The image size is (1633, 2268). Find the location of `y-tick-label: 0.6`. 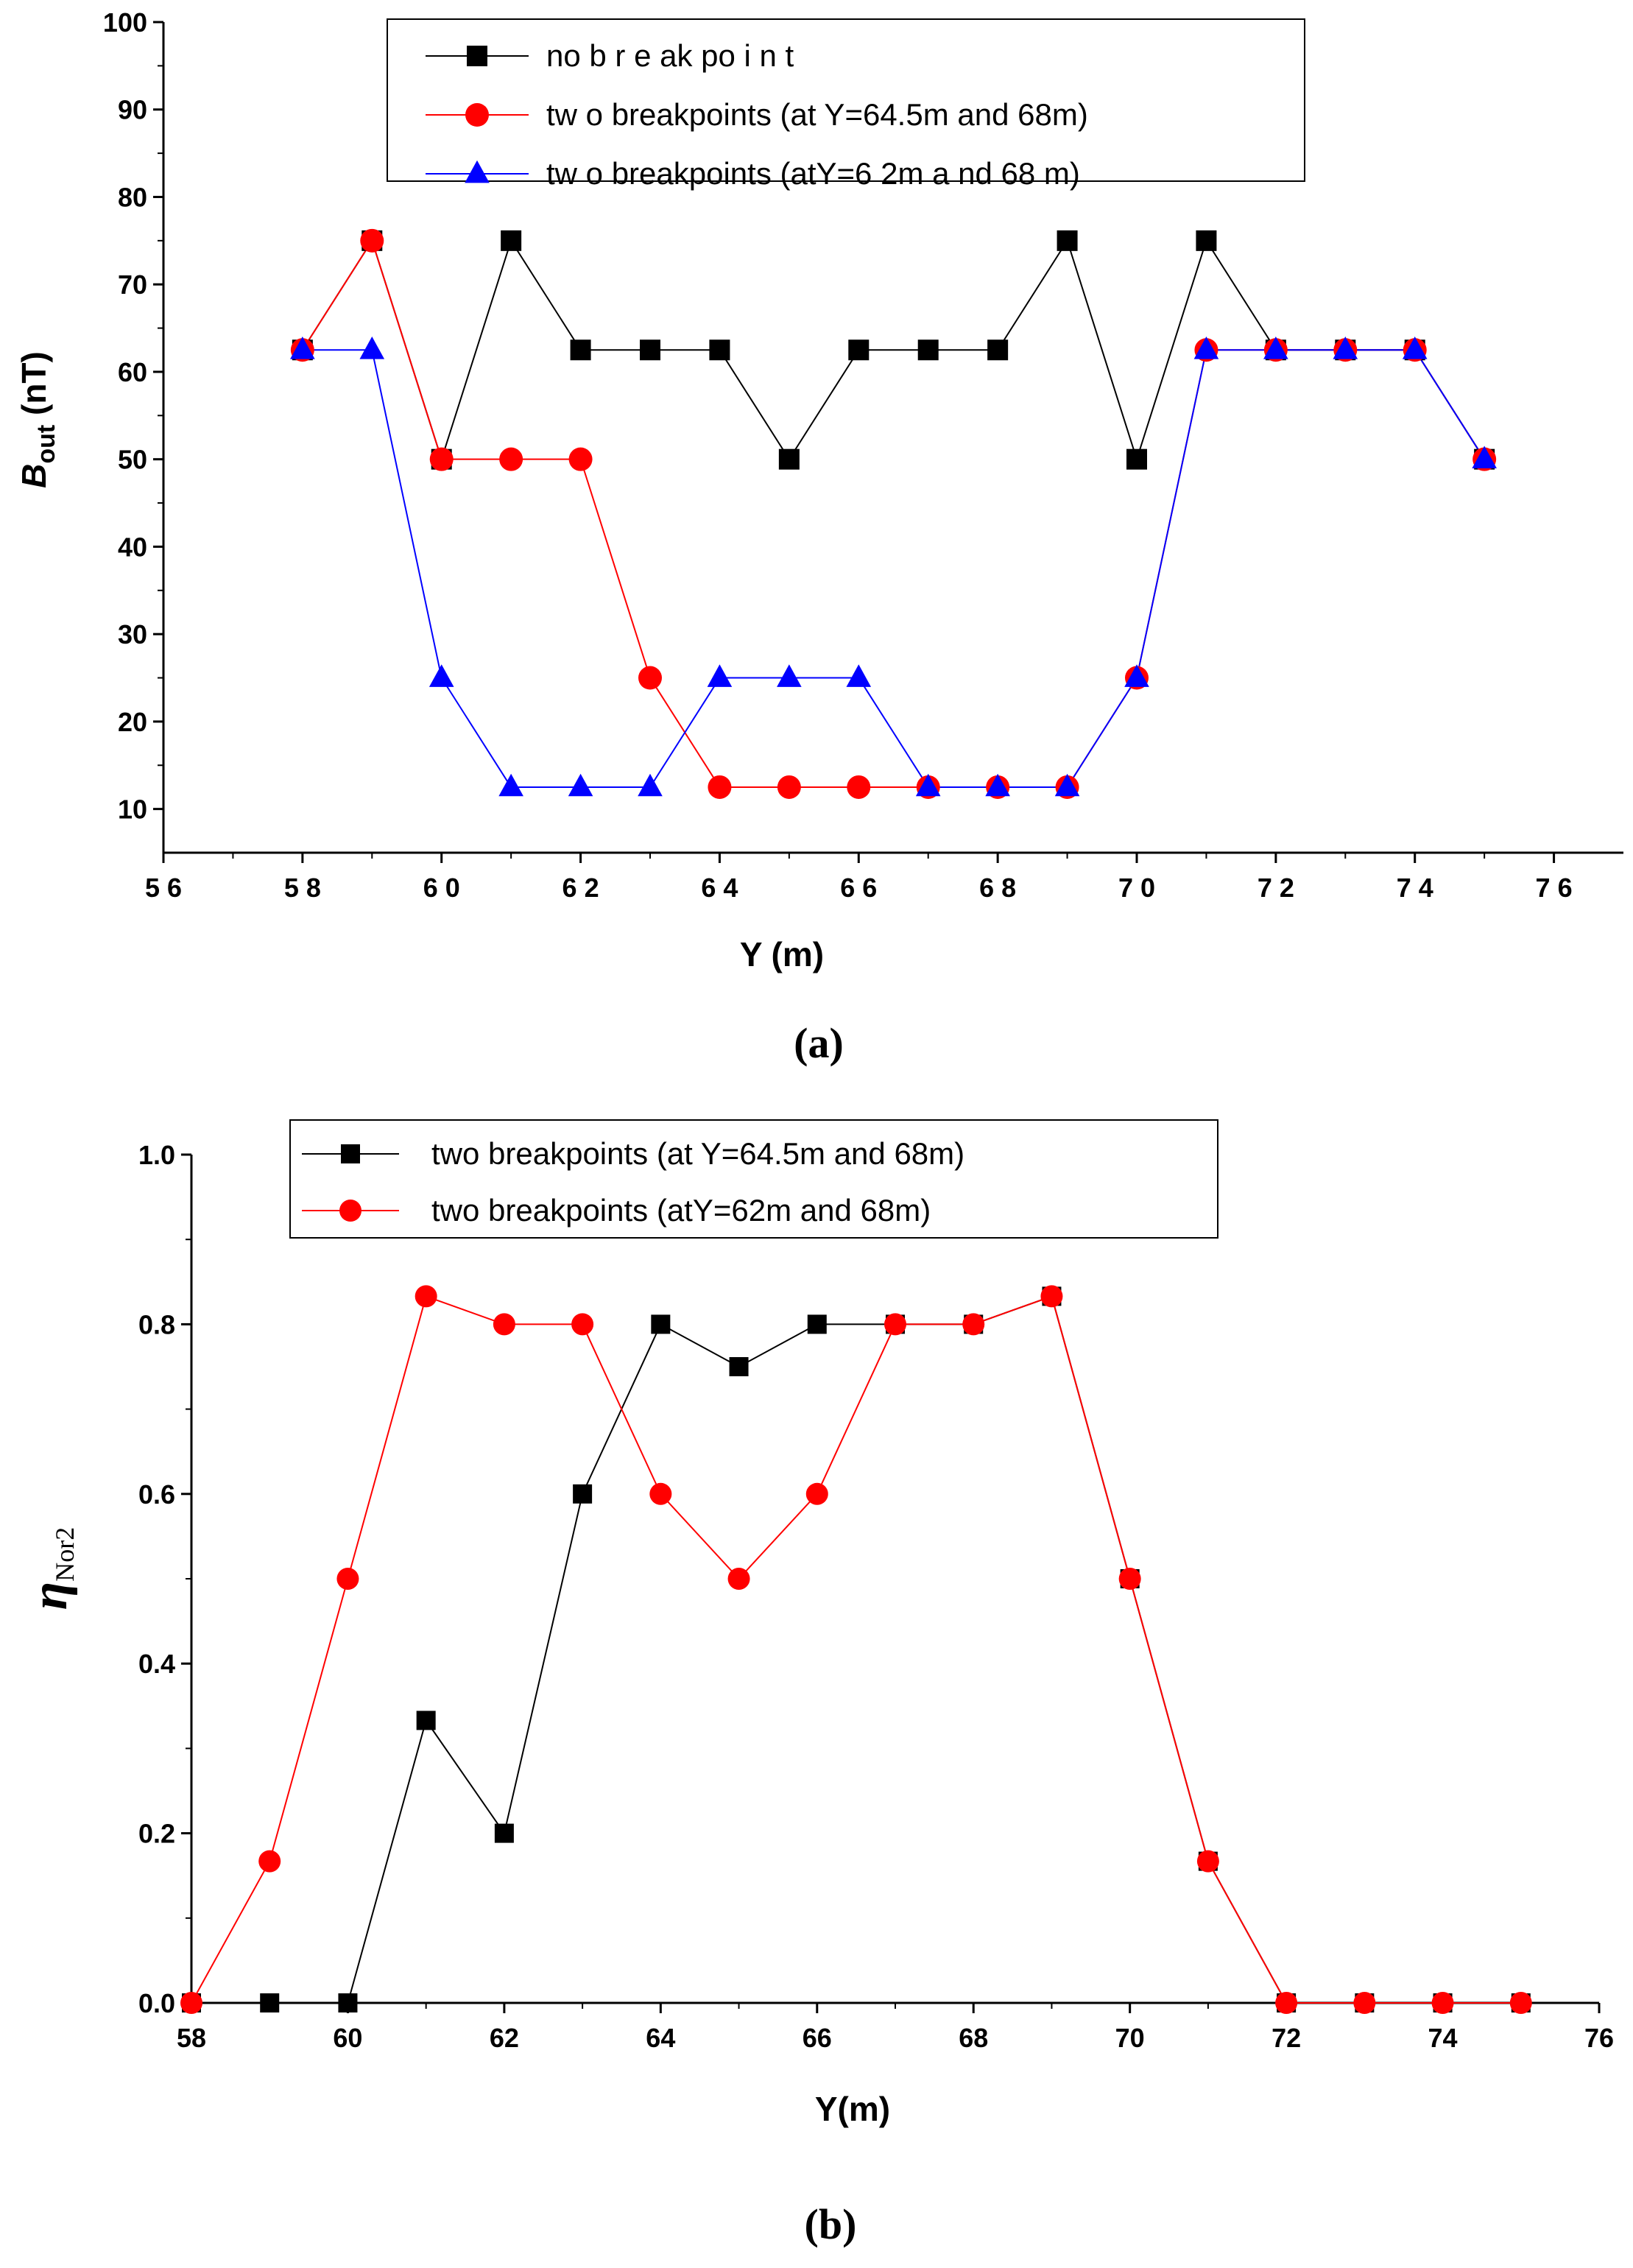

y-tick-label: 0.6 is located at coordinates (156, 1494).